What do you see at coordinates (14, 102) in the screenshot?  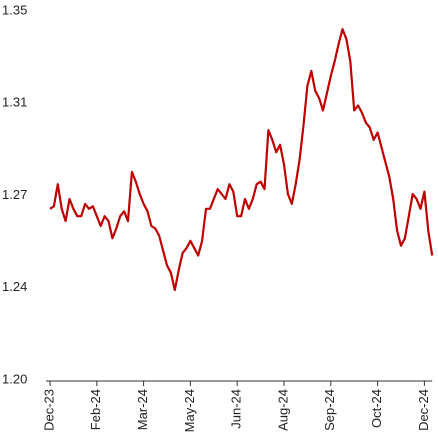 I see `y-tick-label: 1.31` at bounding box center [14, 102].